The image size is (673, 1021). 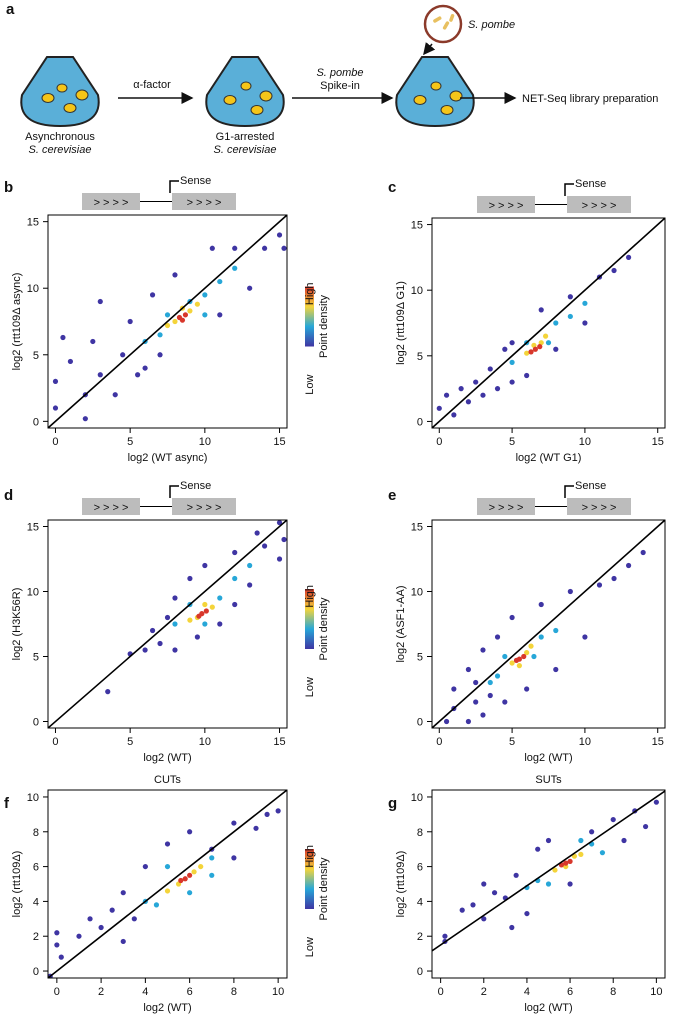 I want to click on y-axis-label: log2 (rtt109Δ), so click(x=17, y=884).